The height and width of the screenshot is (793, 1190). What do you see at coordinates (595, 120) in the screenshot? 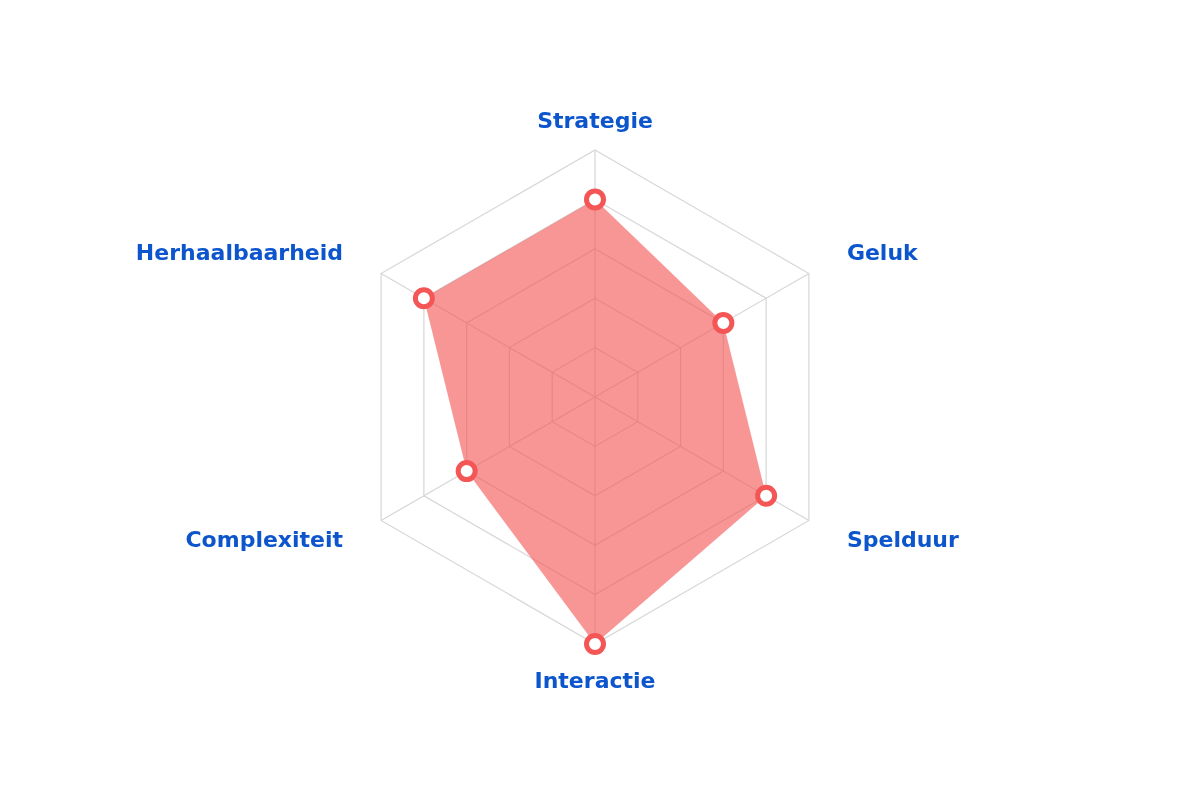
I see `spoke-label: Strategie` at bounding box center [595, 120].